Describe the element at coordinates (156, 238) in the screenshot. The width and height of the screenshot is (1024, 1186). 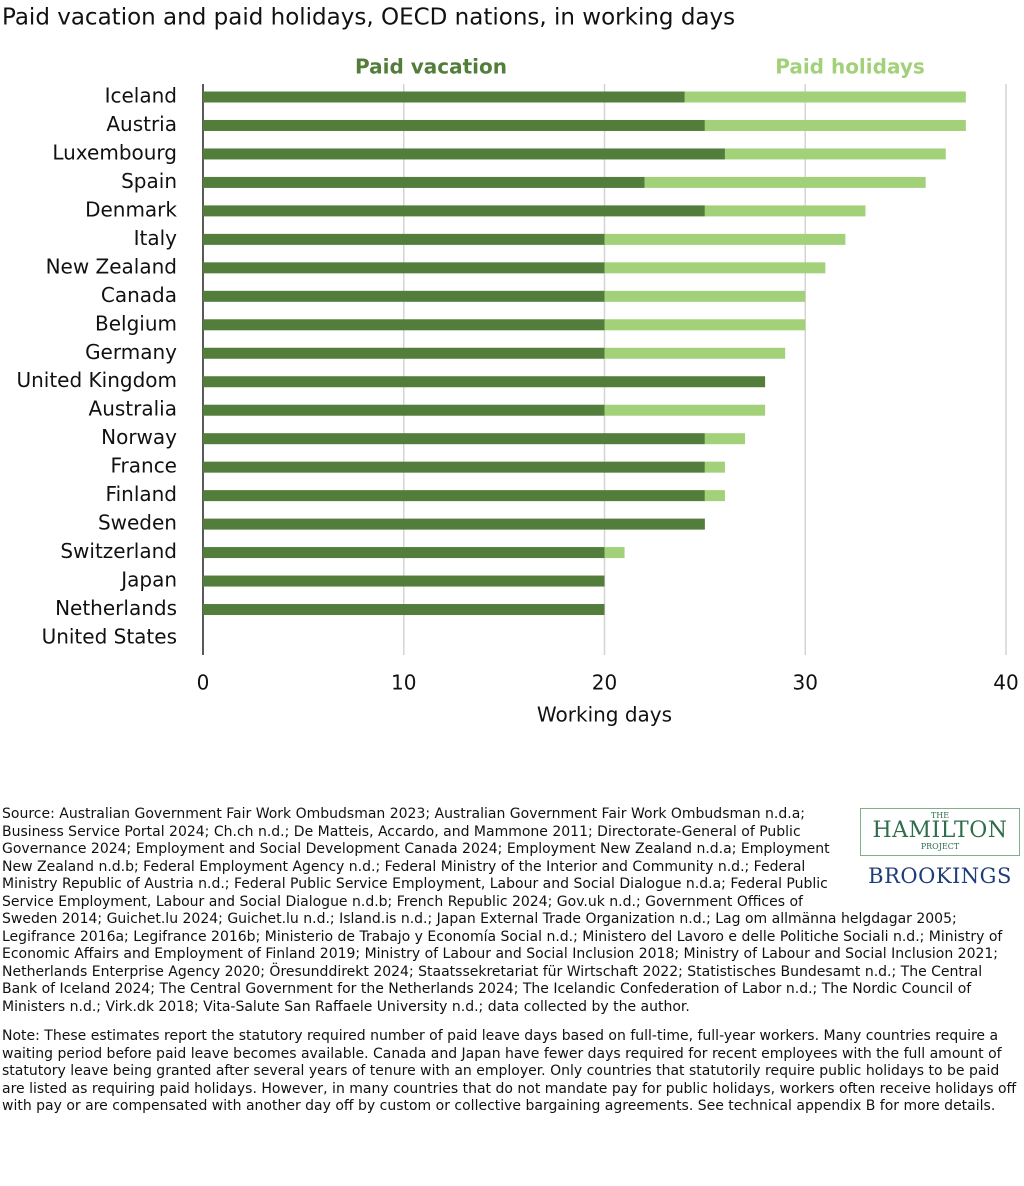
I see `y-tick-label: Italy` at that location.